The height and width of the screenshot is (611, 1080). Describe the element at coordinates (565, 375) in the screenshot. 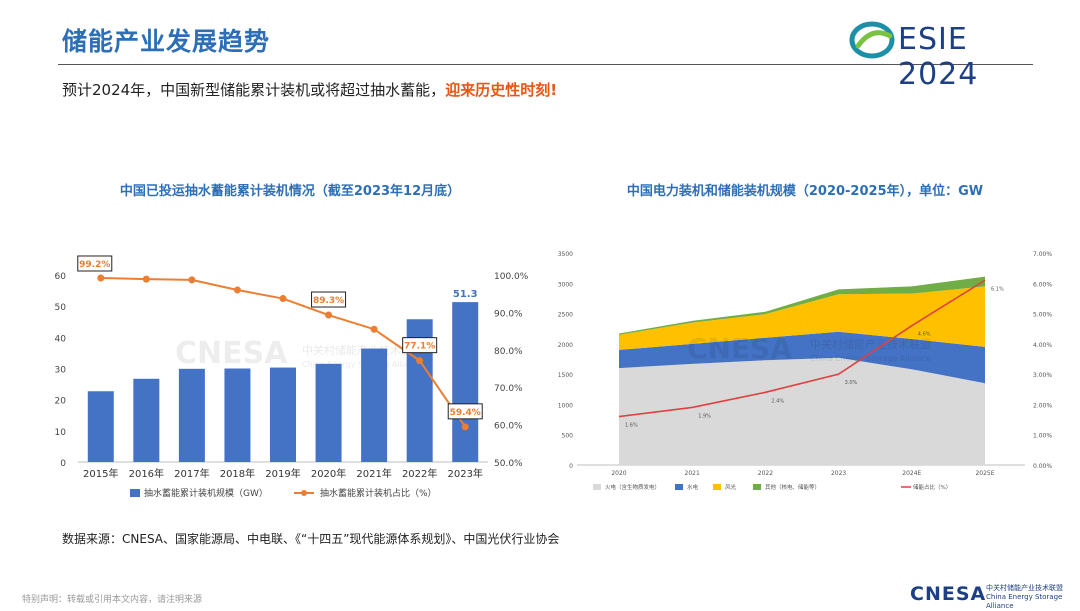

I see `y-left-tick-label: 1500` at that location.